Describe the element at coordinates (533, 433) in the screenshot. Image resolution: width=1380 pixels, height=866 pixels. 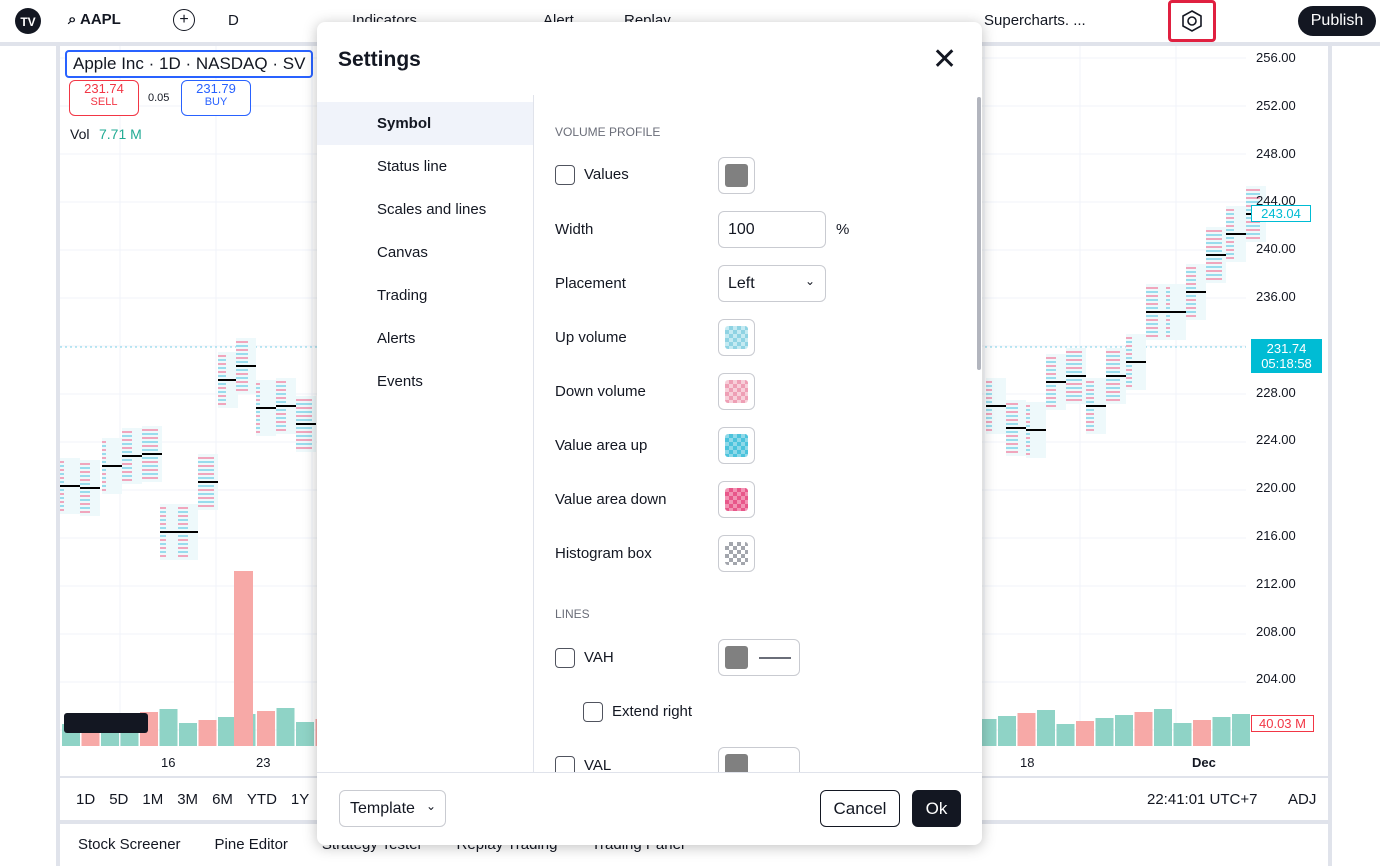
I see `divider` at that location.